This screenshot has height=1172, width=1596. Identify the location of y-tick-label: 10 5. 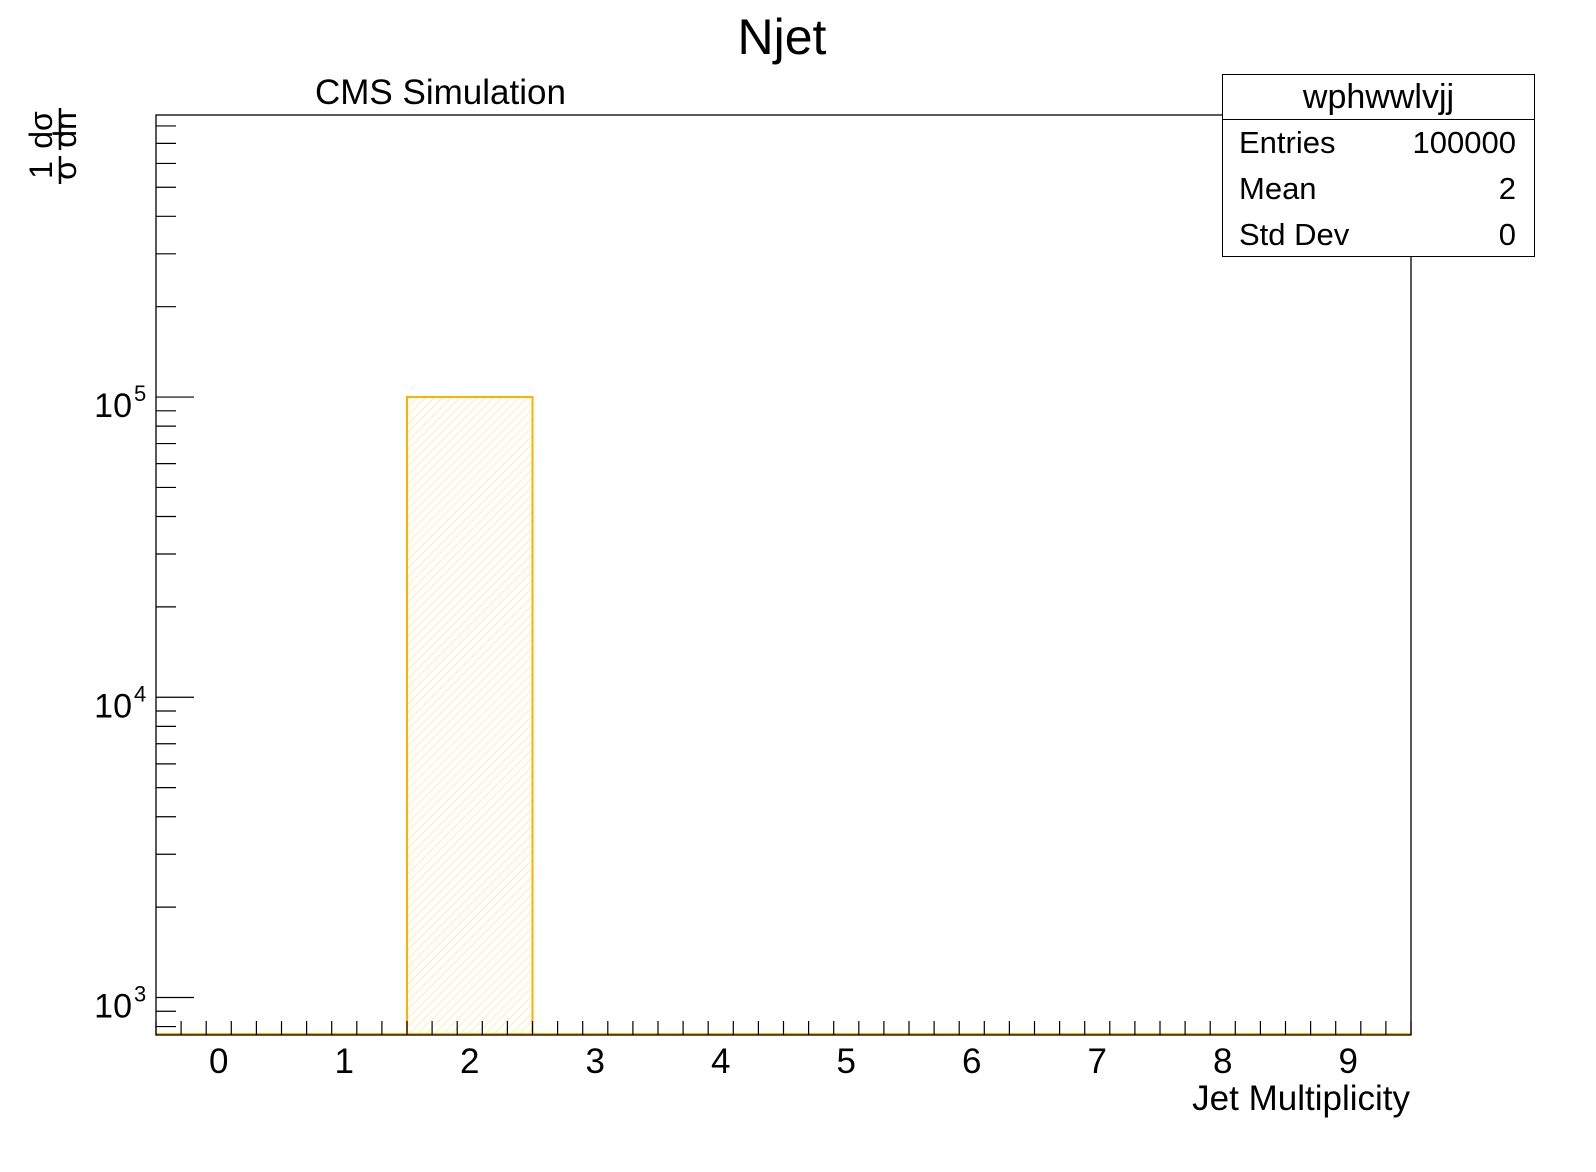
(120, 403).